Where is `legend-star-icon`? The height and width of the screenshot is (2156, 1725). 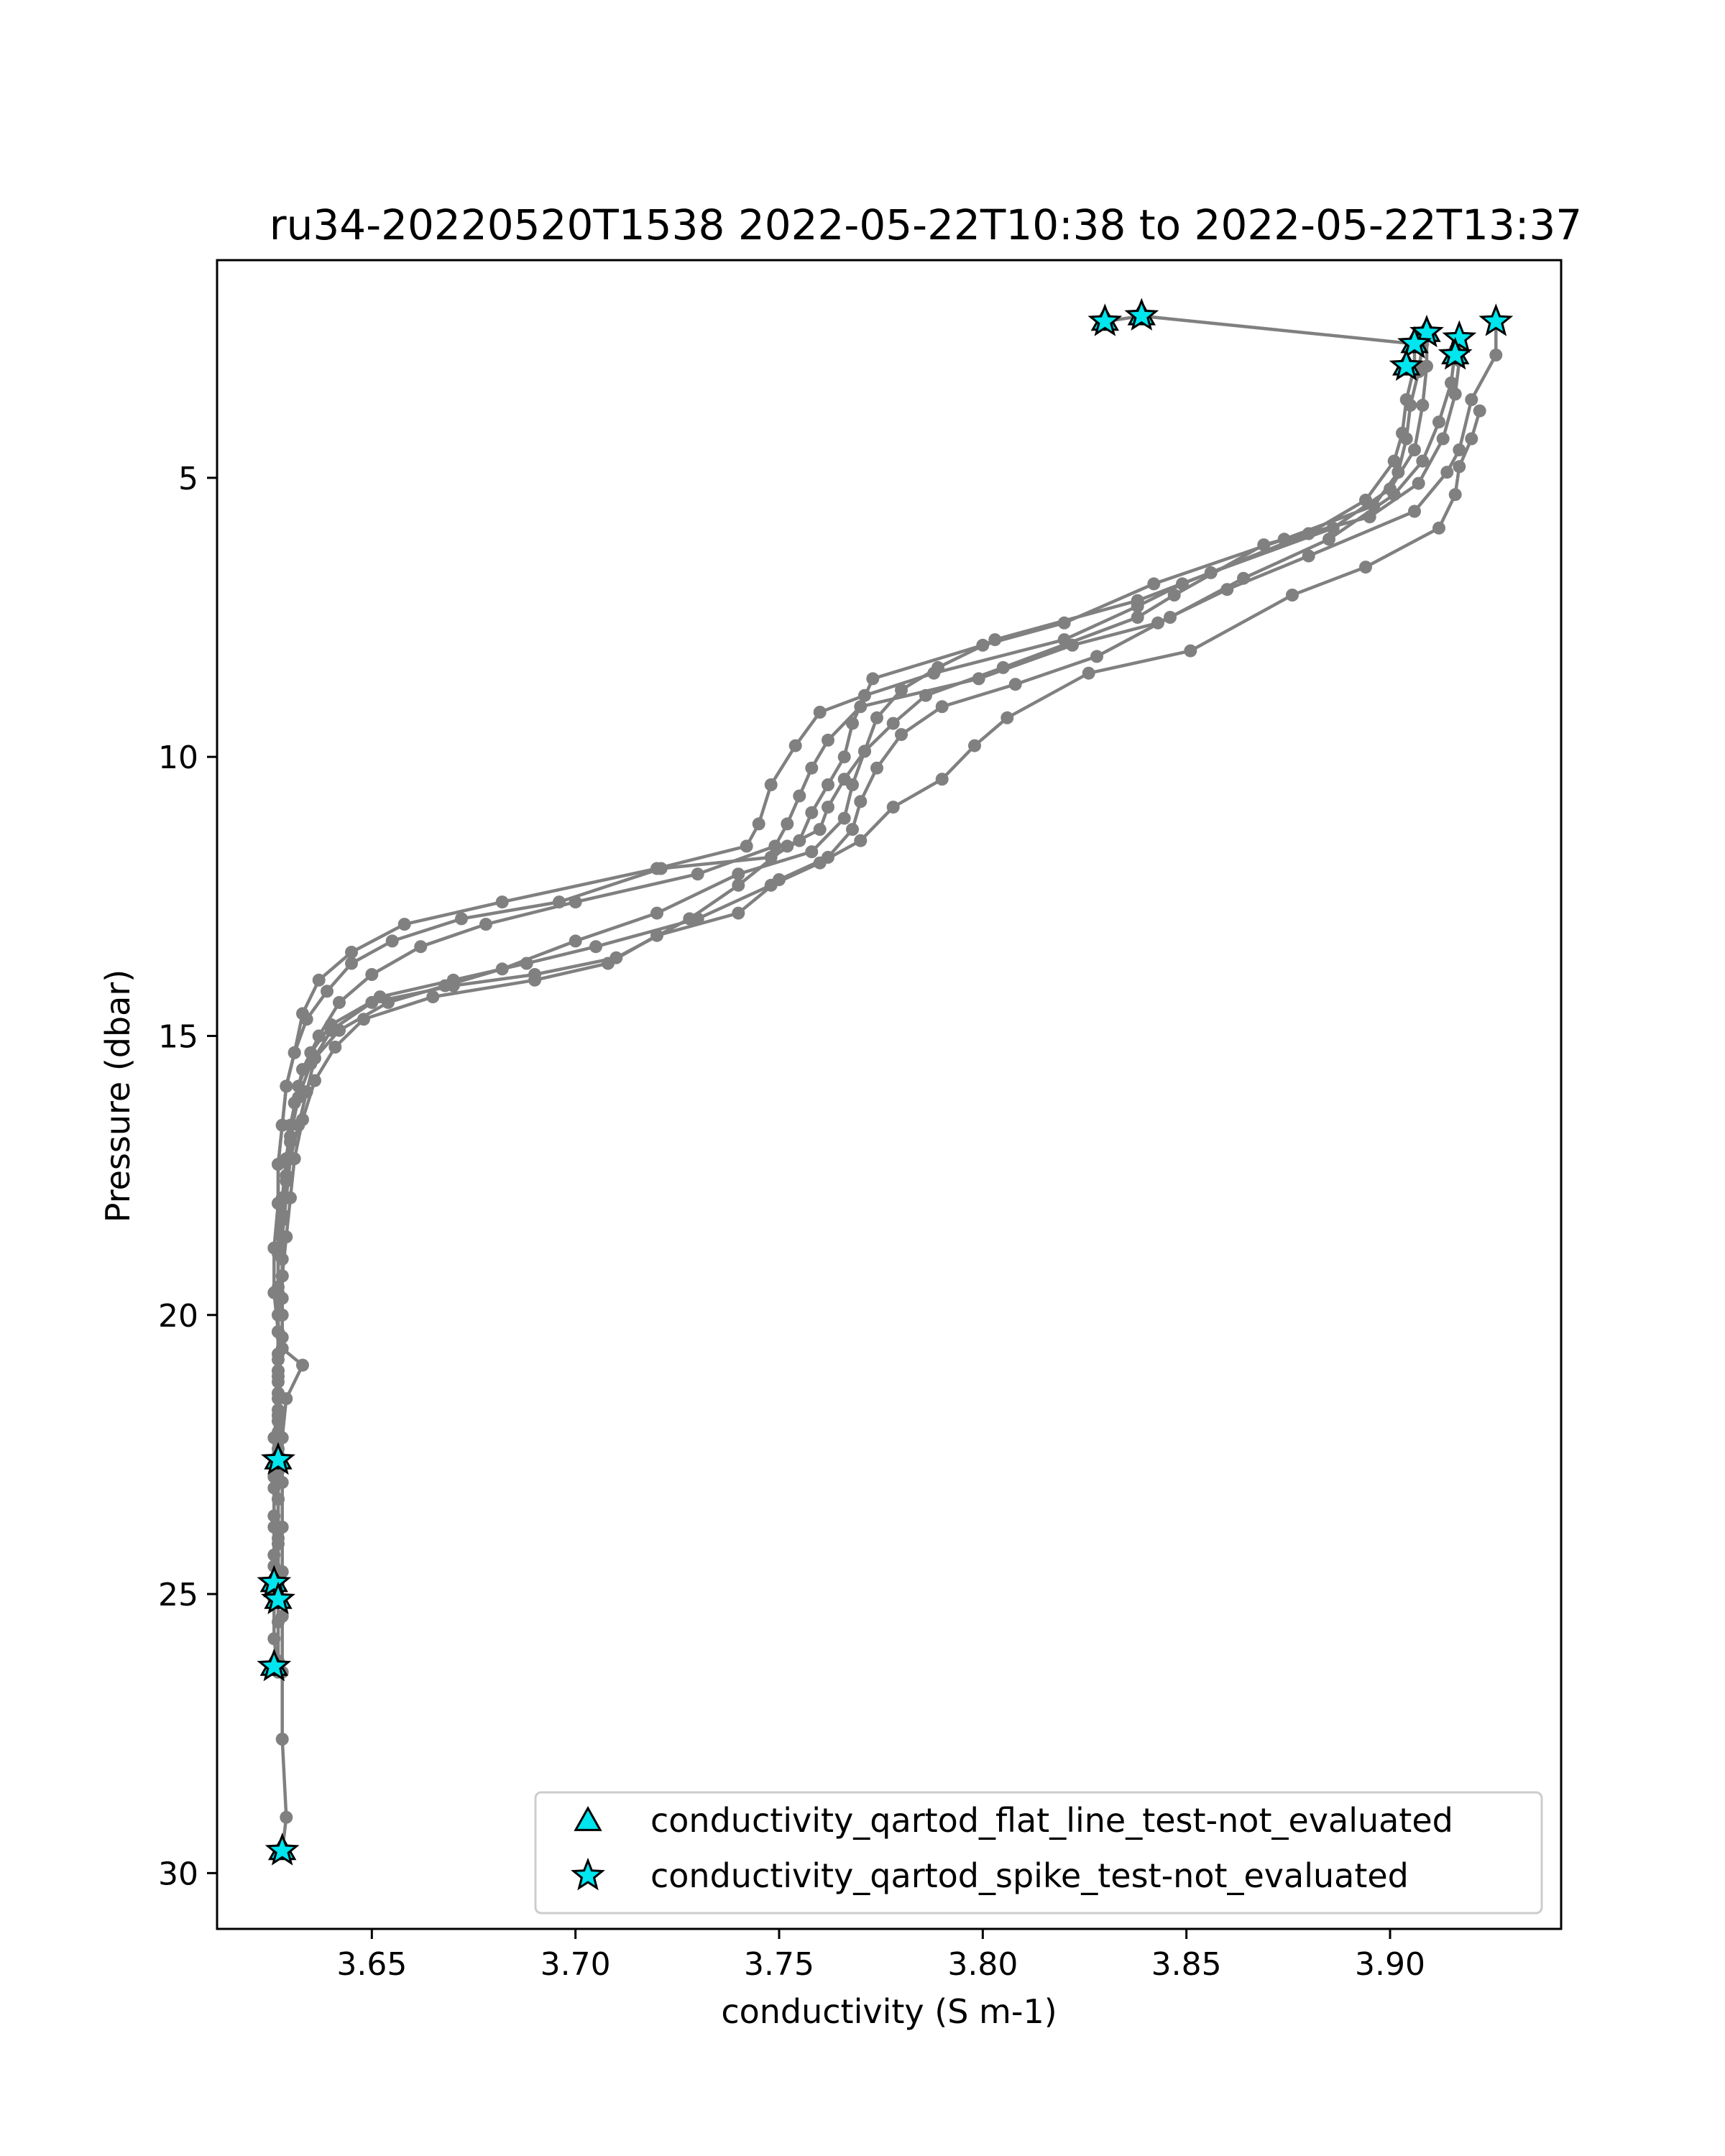 legend-star-icon is located at coordinates (588, 1874).